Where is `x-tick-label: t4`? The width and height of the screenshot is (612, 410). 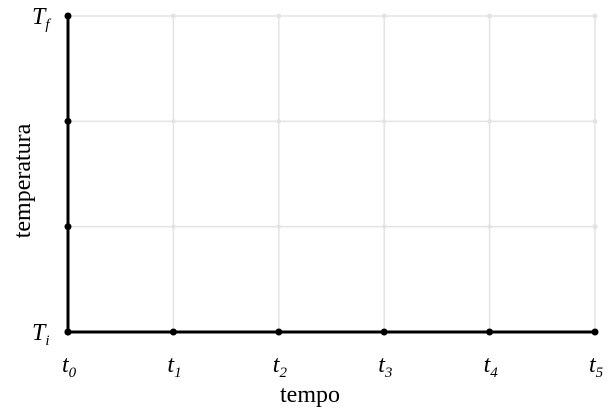 x-tick-label: t4 is located at coordinates (491, 366).